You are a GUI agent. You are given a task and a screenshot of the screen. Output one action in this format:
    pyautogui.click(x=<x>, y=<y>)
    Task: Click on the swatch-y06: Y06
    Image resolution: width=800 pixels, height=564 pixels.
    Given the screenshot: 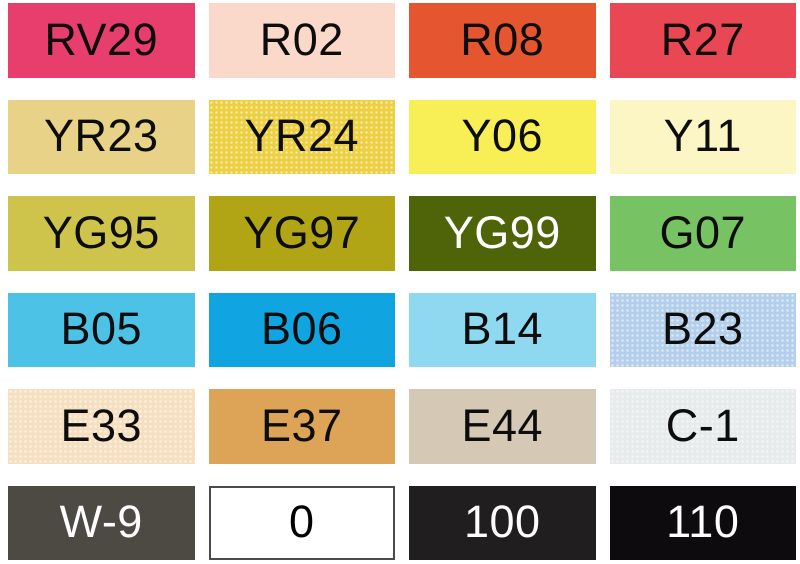 What is the action you would take?
    pyautogui.click(x=502, y=136)
    